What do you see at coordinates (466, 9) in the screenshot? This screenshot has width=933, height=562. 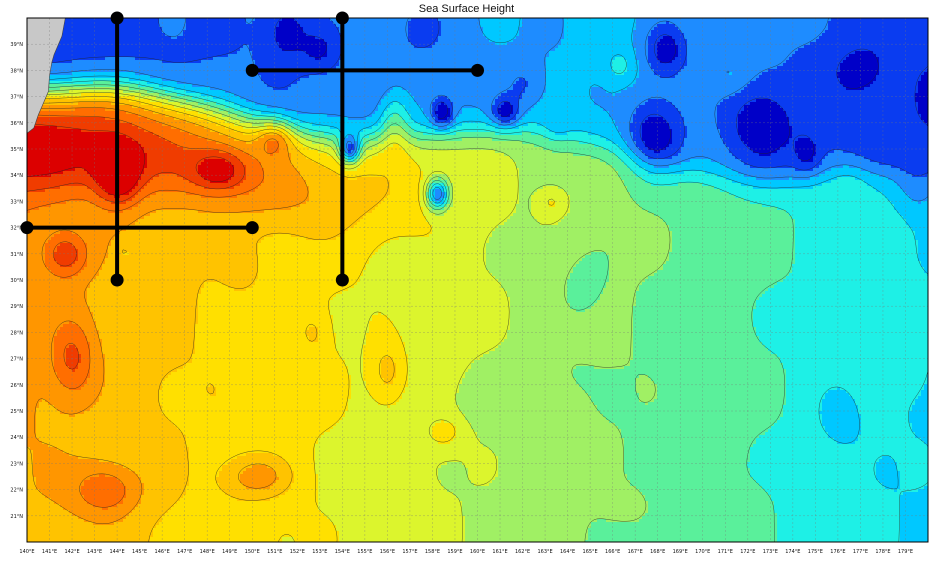 I see `map-title: Sea Surface Height` at bounding box center [466, 9].